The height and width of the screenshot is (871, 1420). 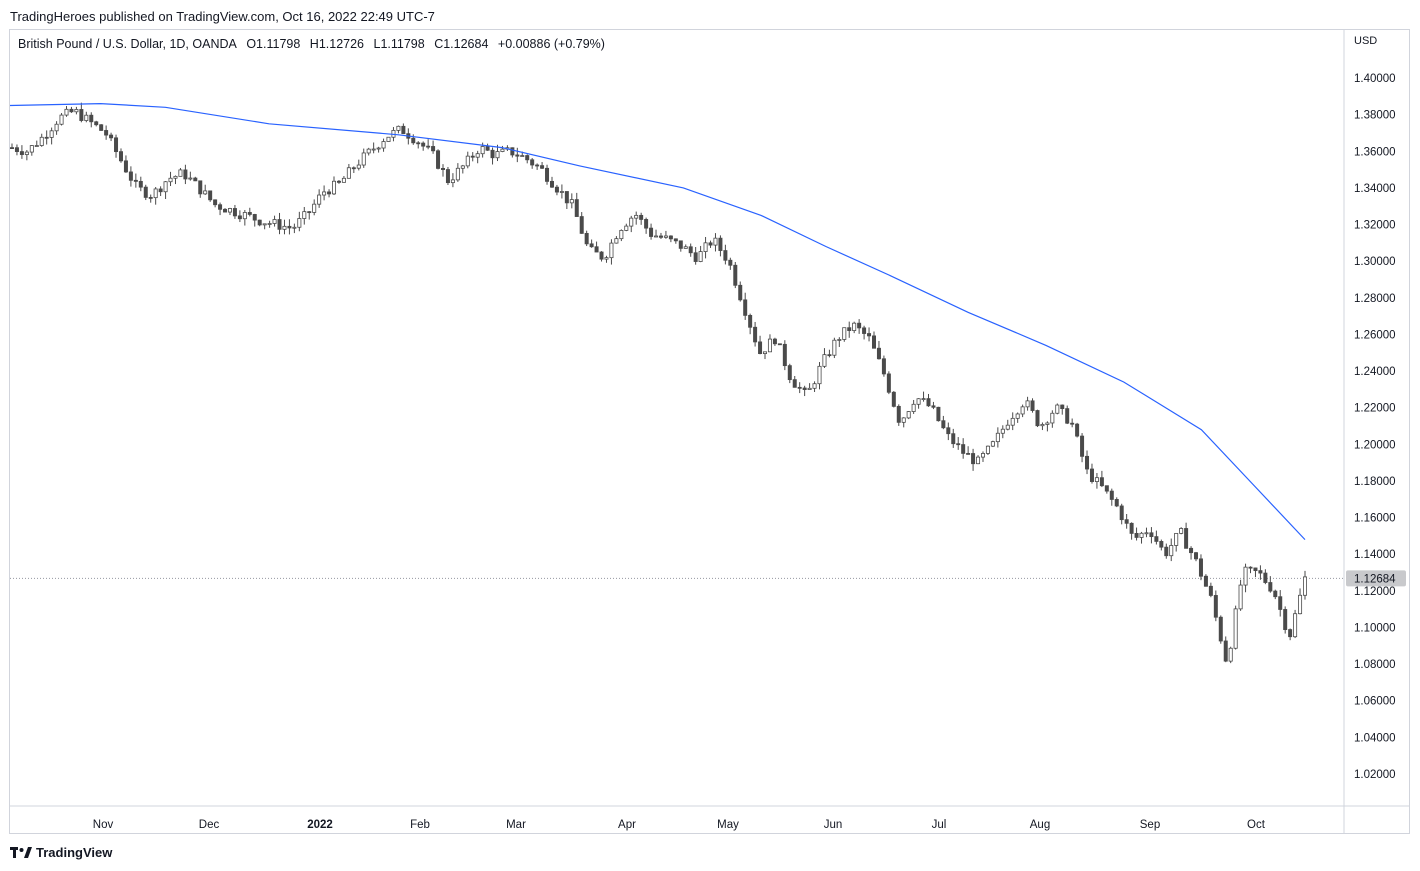 I want to click on x-tick-label-6: May, so click(x=728, y=825).